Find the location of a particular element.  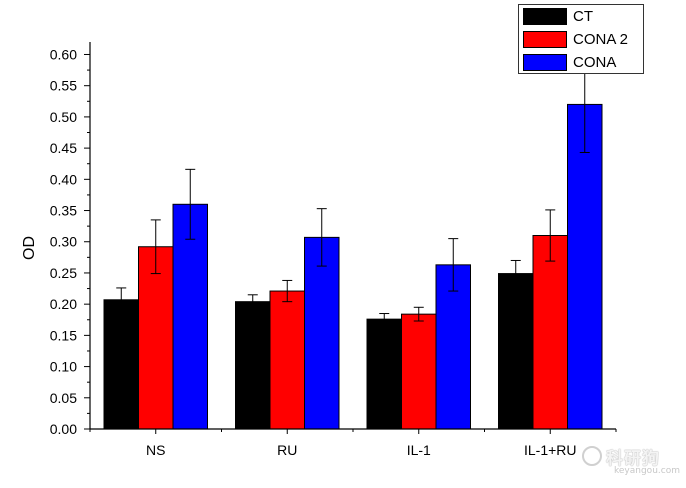

y-tick-label: 0.05 is located at coordinates (63, 398).